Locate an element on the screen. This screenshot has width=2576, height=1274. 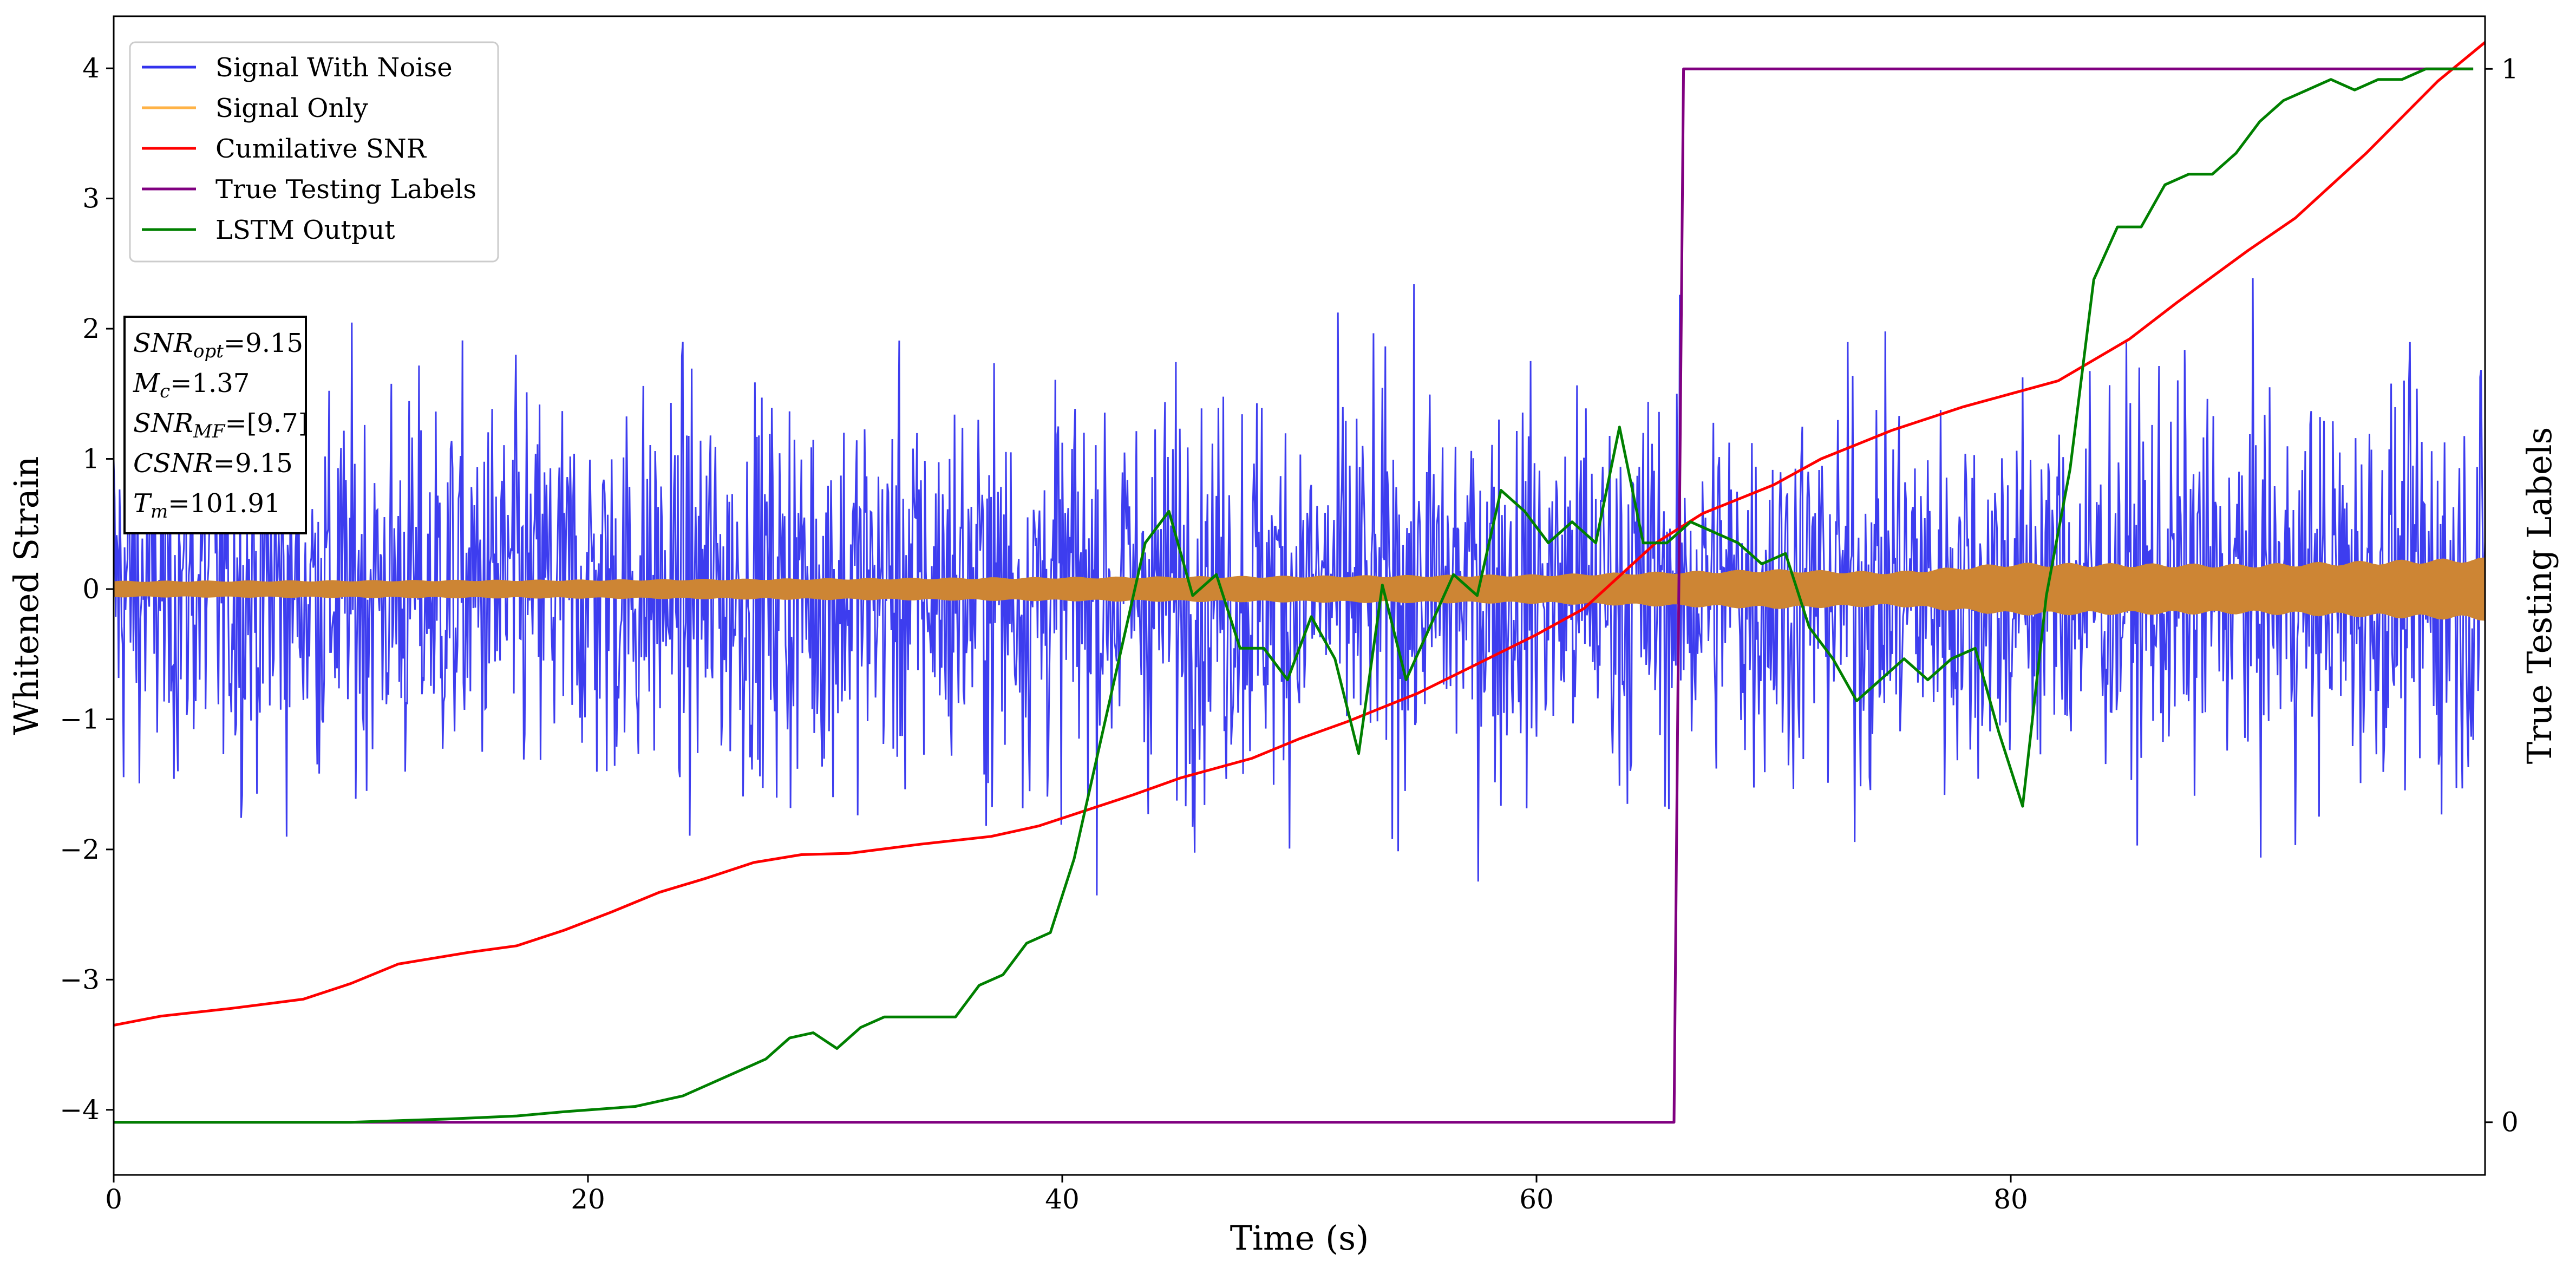
legend-label: Signal With Noise is located at coordinates (334, 68).